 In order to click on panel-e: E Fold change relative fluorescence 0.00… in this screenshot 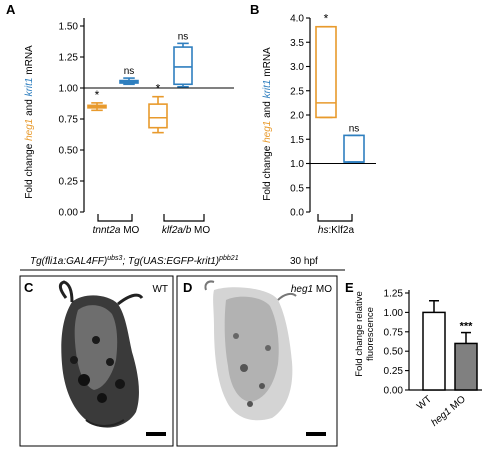, I will do `click(413, 354)`.